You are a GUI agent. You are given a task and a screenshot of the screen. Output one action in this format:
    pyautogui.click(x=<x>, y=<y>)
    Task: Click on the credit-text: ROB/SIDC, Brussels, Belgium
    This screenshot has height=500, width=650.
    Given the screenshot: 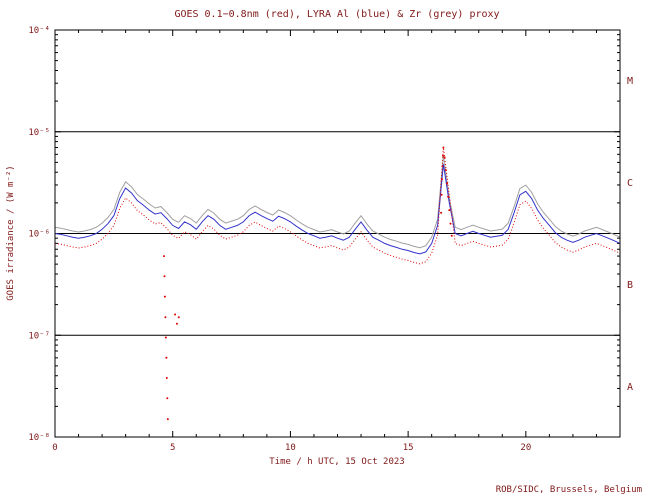 What is the action you would take?
    pyautogui.click(x=569, y=490)
    